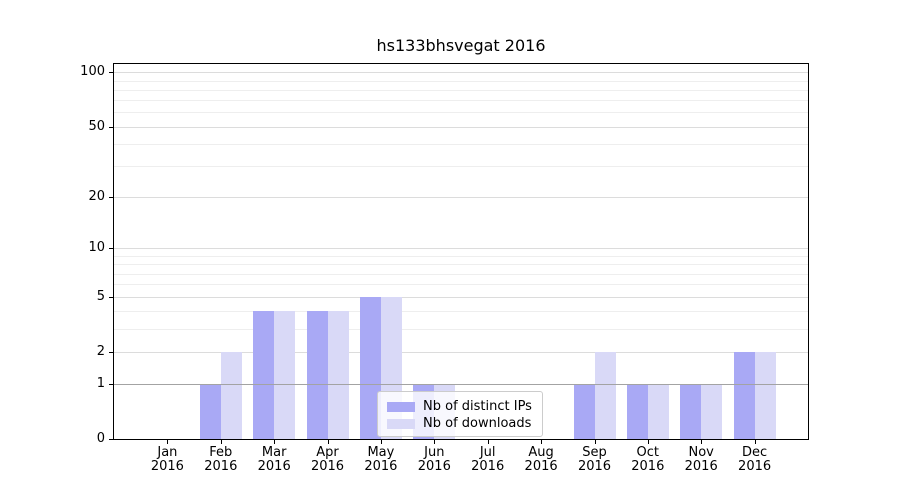  I want to click on bar-distinct-ips-dec, so click(744, 395).